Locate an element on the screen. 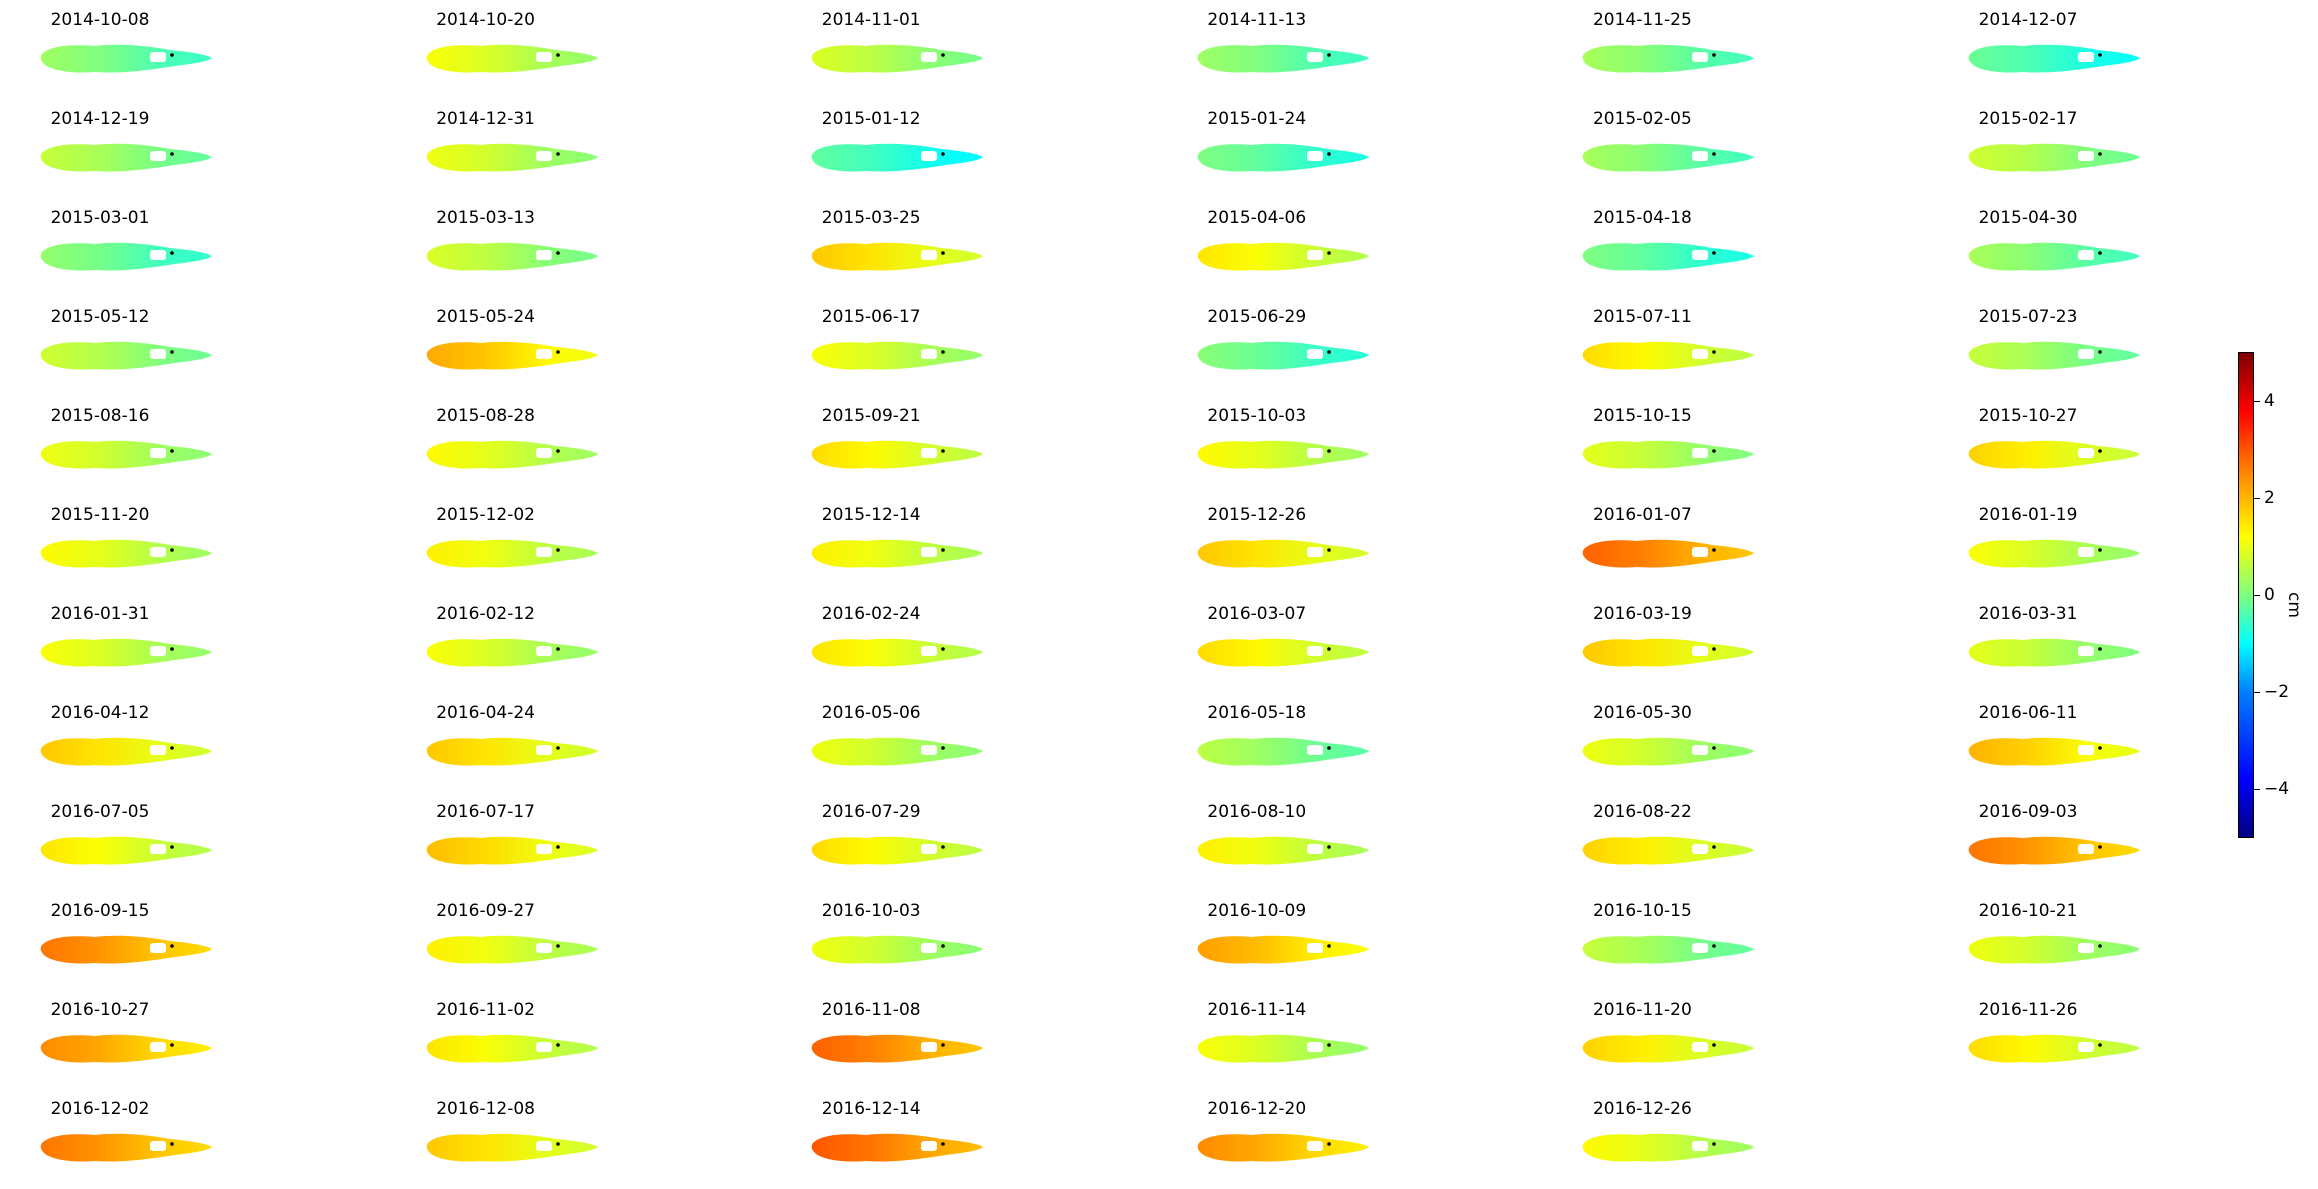 This screenshot has height=1189, width=2318. map-panel: 2016-03-19 is located at coordinates (1662, 649).